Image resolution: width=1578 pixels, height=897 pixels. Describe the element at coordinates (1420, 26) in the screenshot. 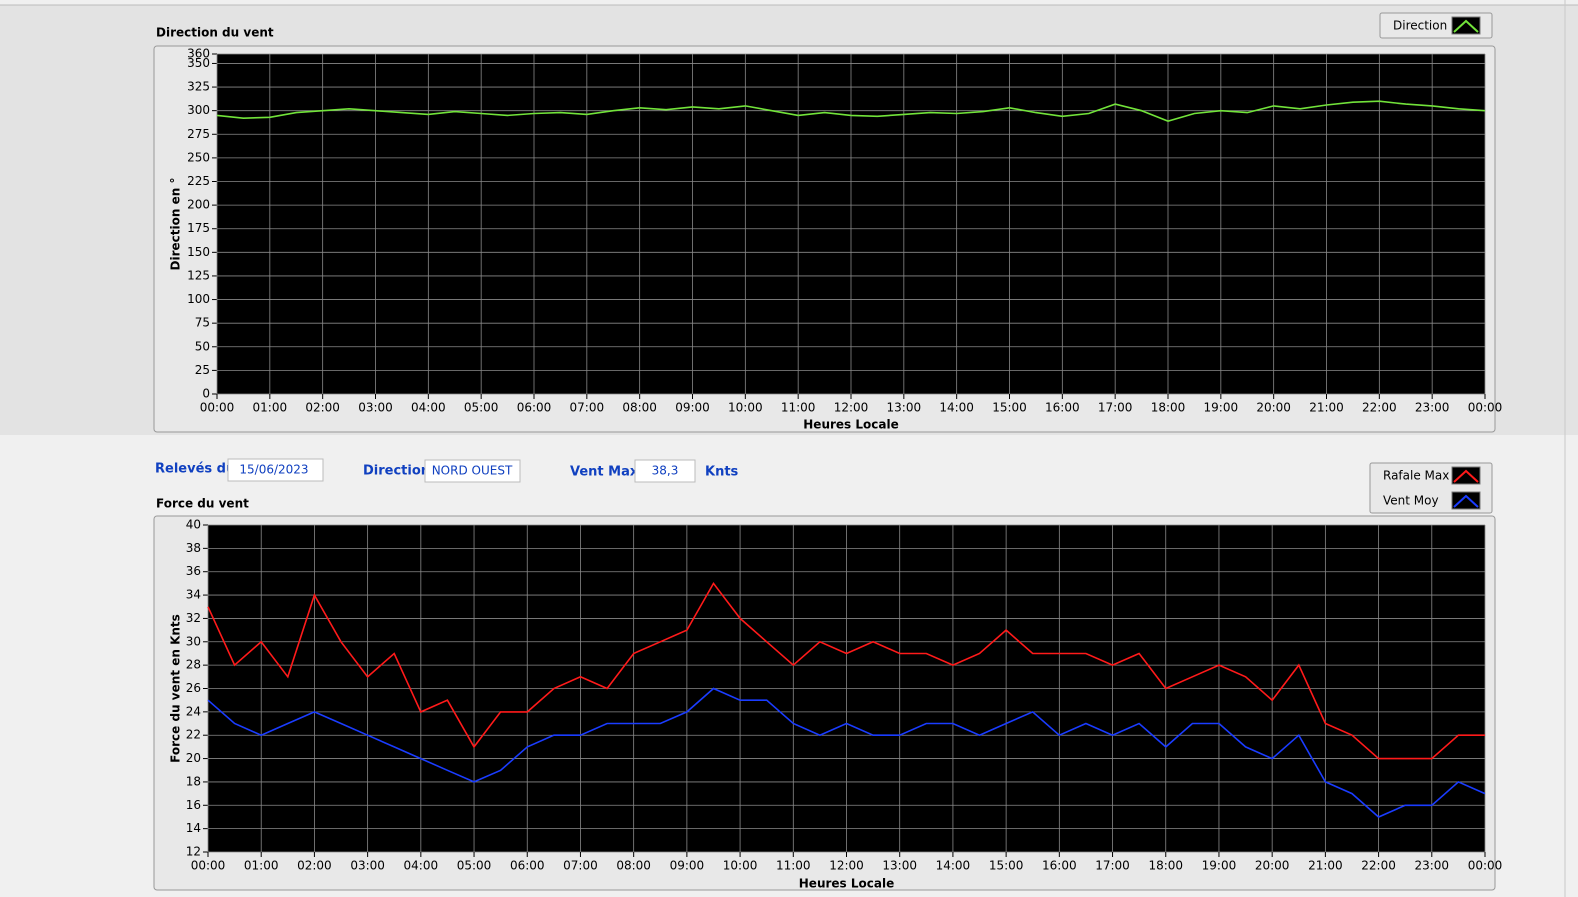

I see `legend-label: Direction` at that location.